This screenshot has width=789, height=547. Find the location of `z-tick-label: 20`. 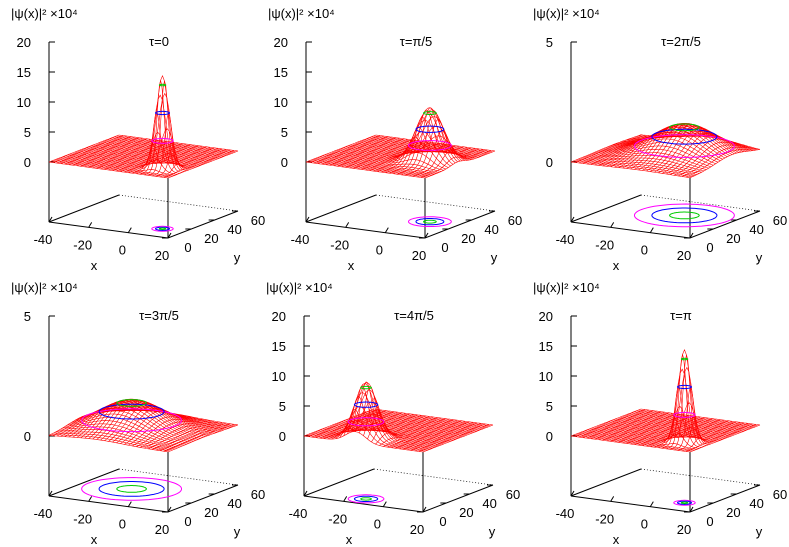

z-tick-label: 20 is located at coordinates (24, 42).